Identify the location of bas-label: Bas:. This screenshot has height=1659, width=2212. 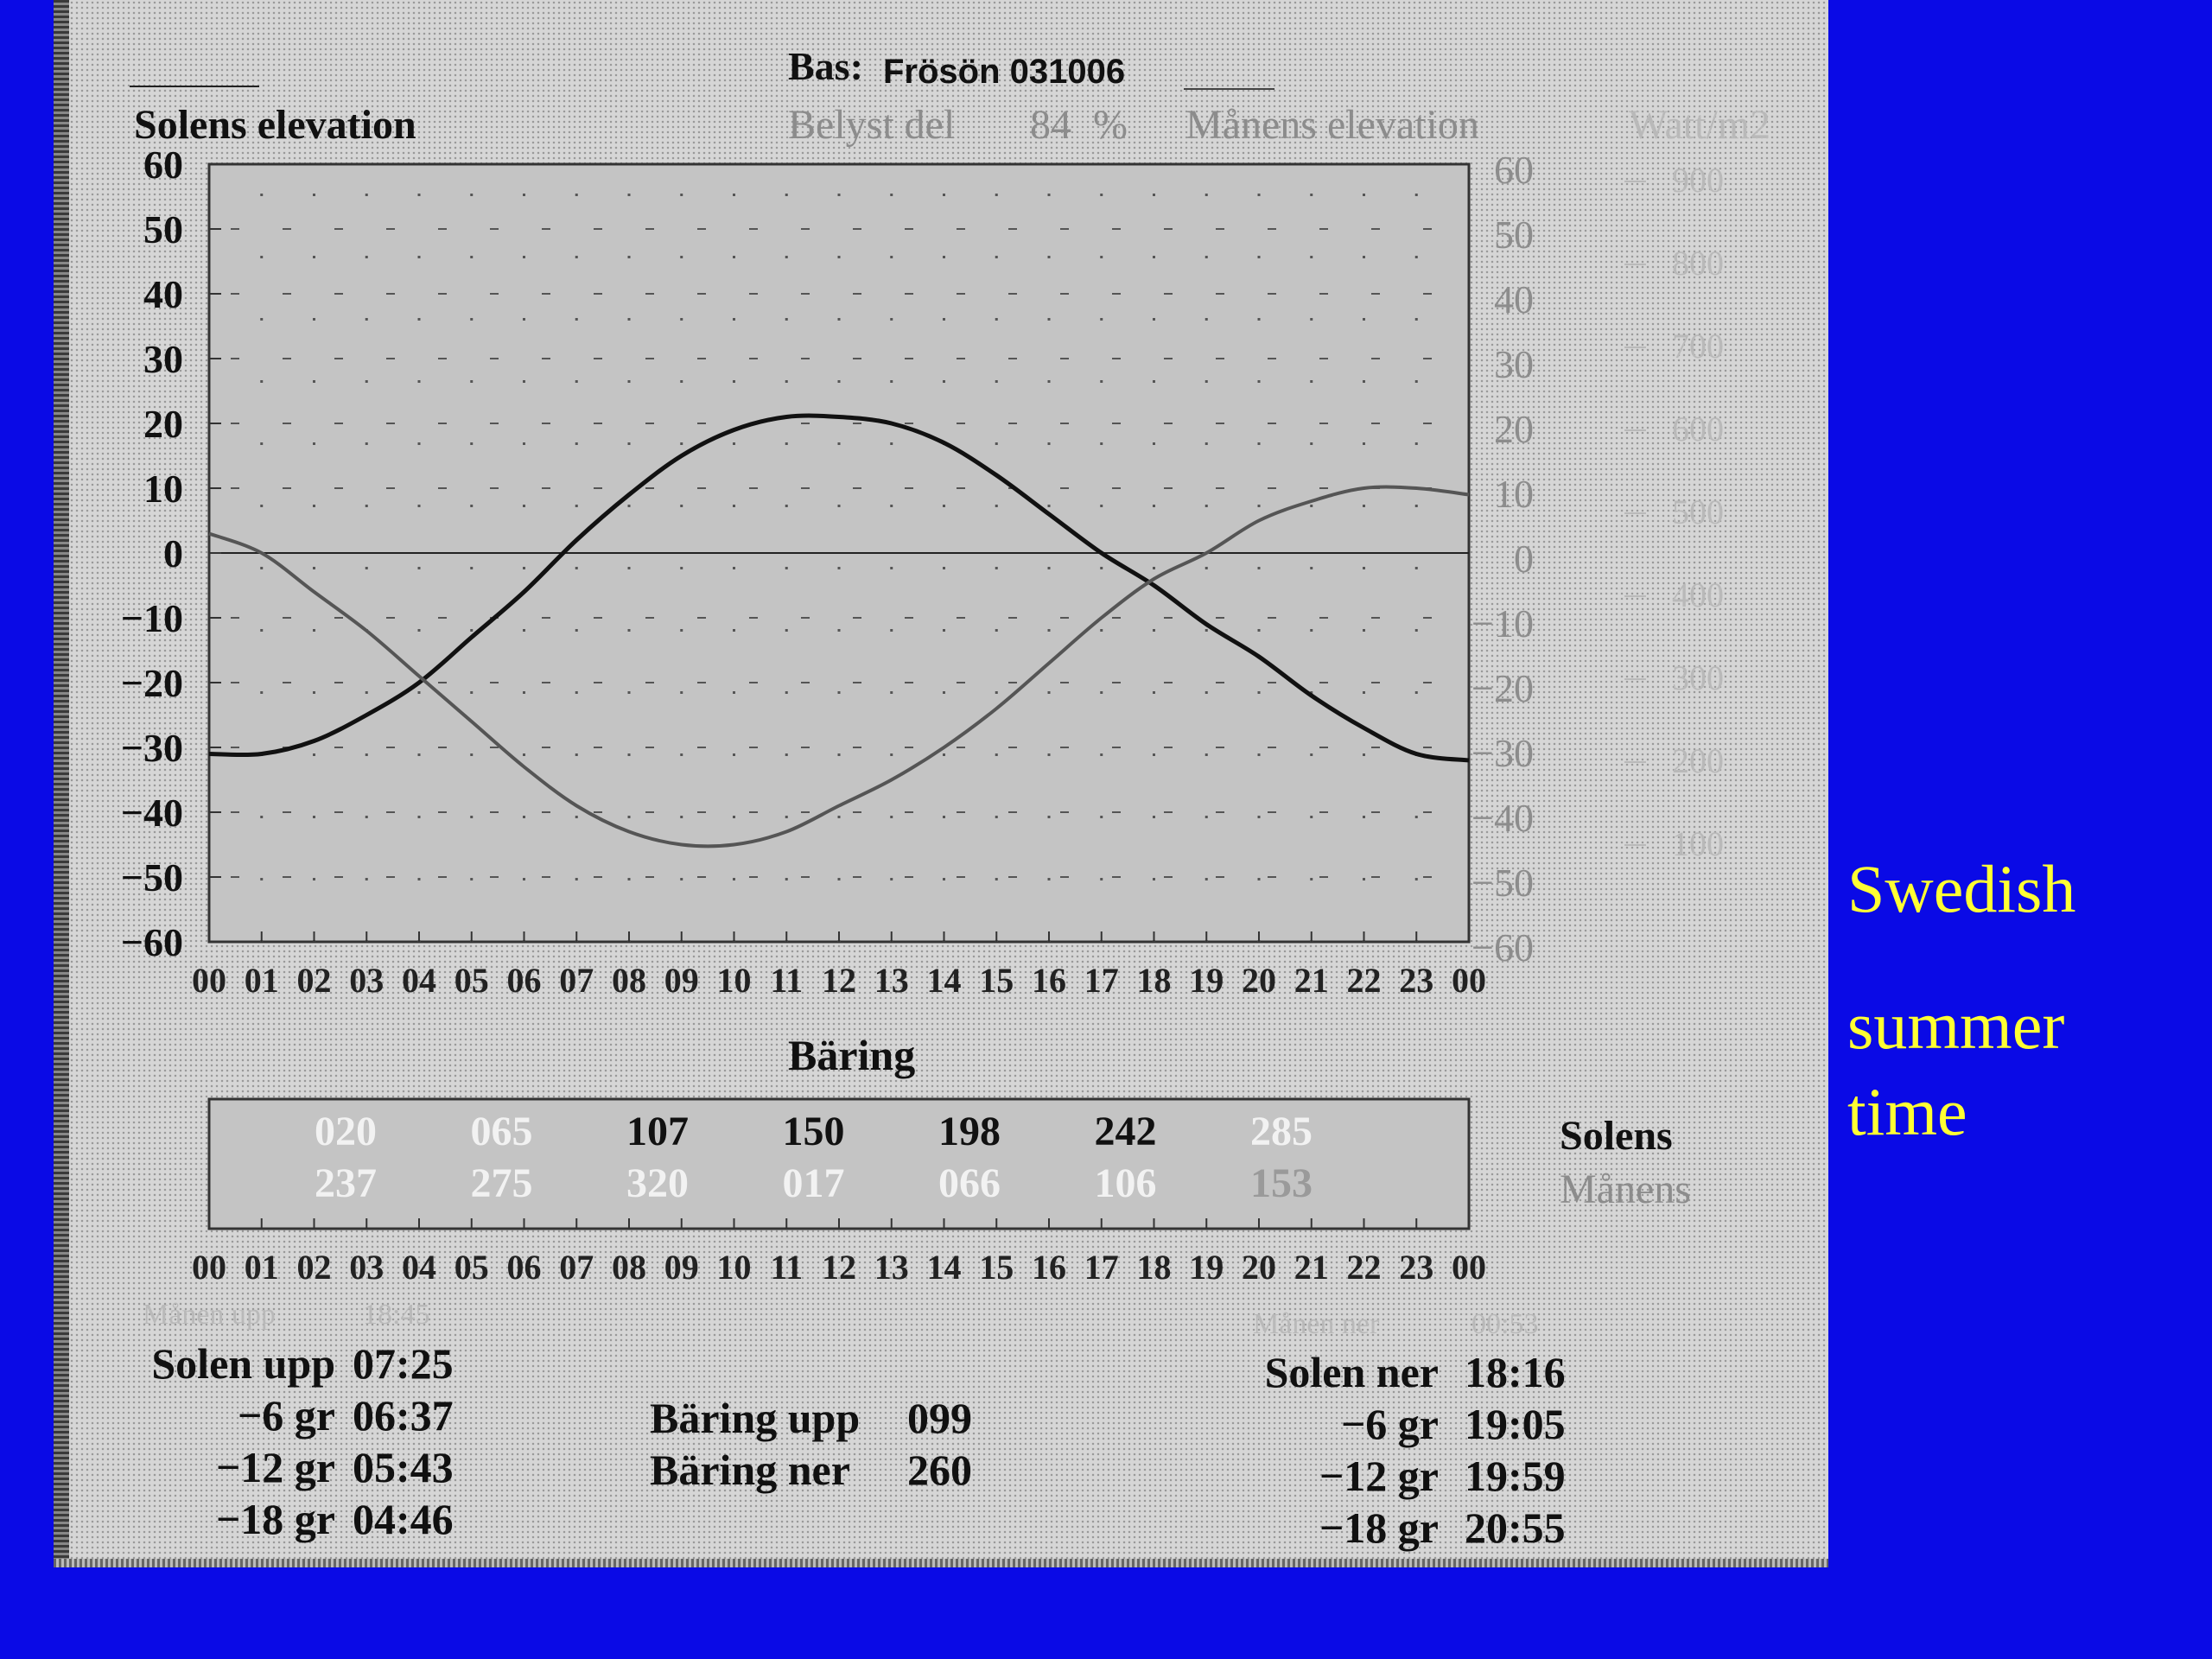
(825, 66).